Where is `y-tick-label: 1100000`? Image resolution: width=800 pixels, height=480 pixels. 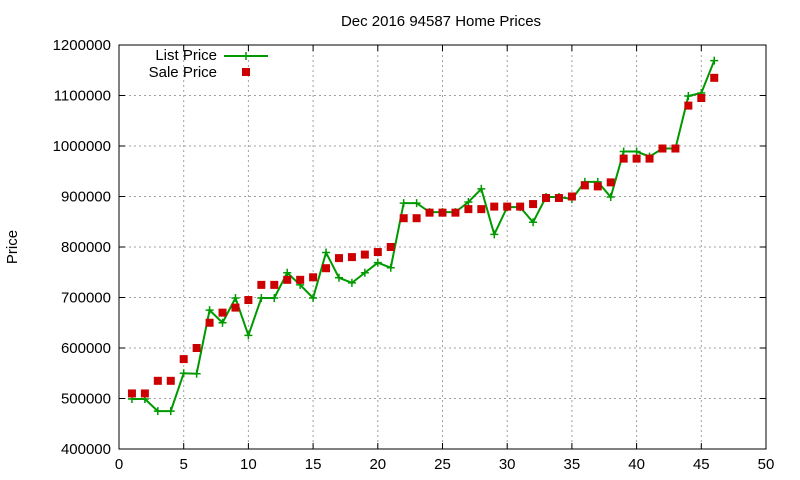
y-tick-label: 1100000 is located at coordinates (82, 96).